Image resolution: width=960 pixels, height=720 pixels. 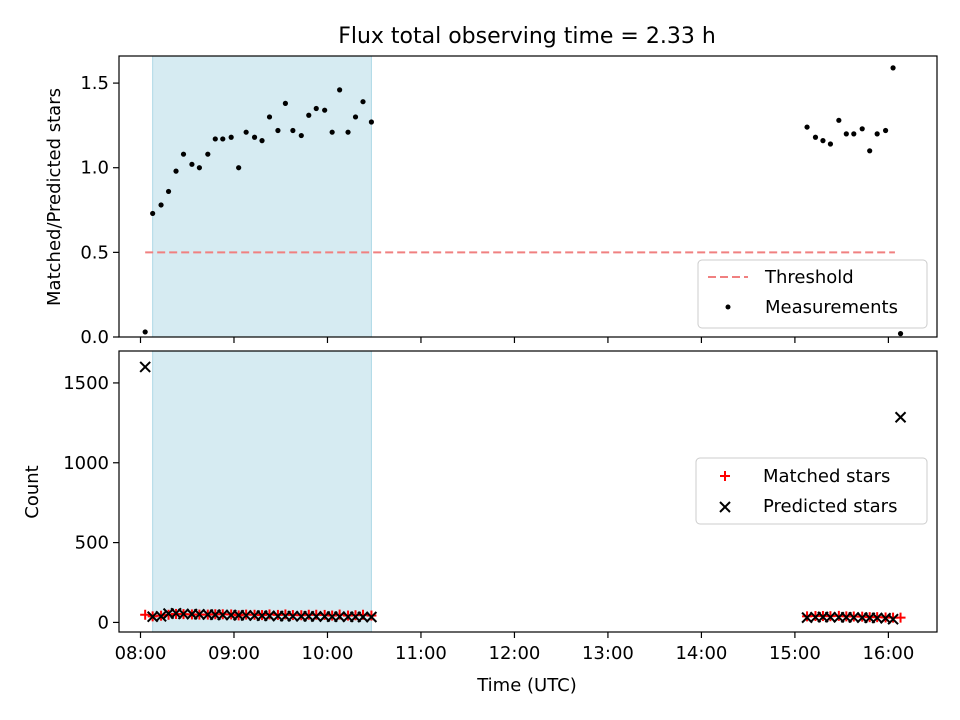 I want to click on top-legend: Threshold Measurements, so click(x=812, y=294).